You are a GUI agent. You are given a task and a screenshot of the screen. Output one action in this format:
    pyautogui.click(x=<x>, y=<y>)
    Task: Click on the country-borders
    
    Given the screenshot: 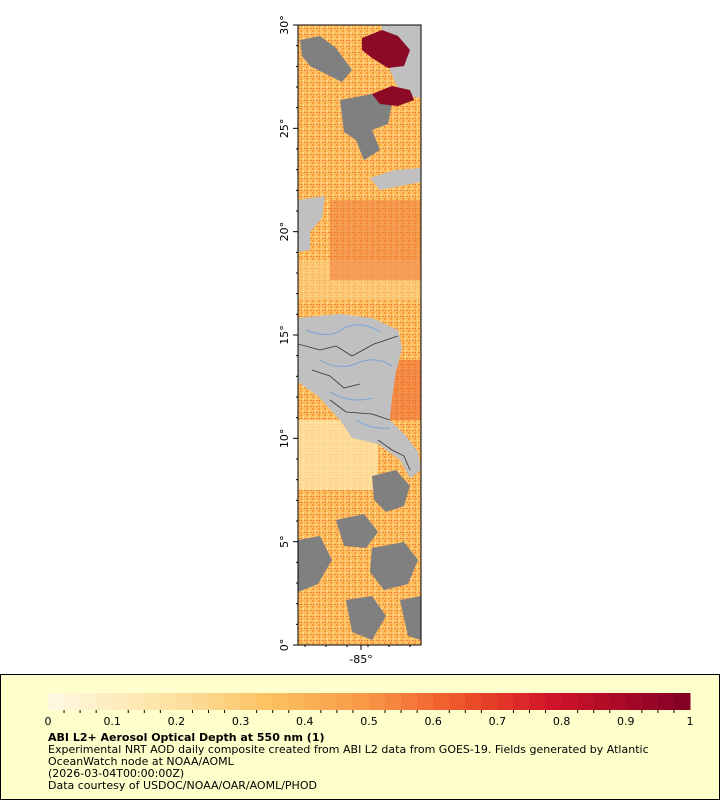 What is the action you would take?
    pyautogui.click(x=354, y=403)
    